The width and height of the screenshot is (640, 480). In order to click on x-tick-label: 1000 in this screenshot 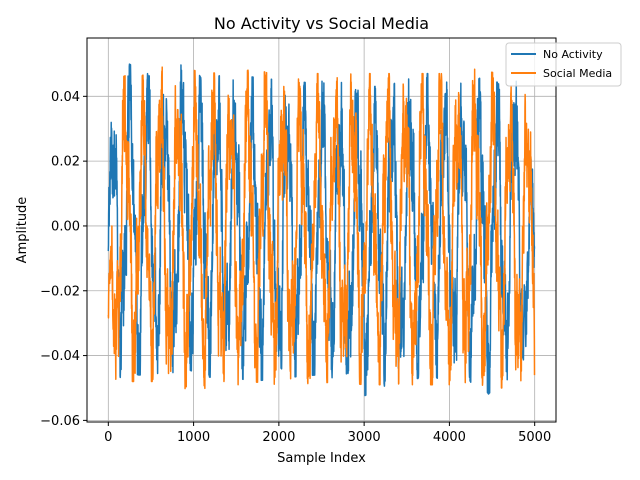, I will do `click(193, 437)`.